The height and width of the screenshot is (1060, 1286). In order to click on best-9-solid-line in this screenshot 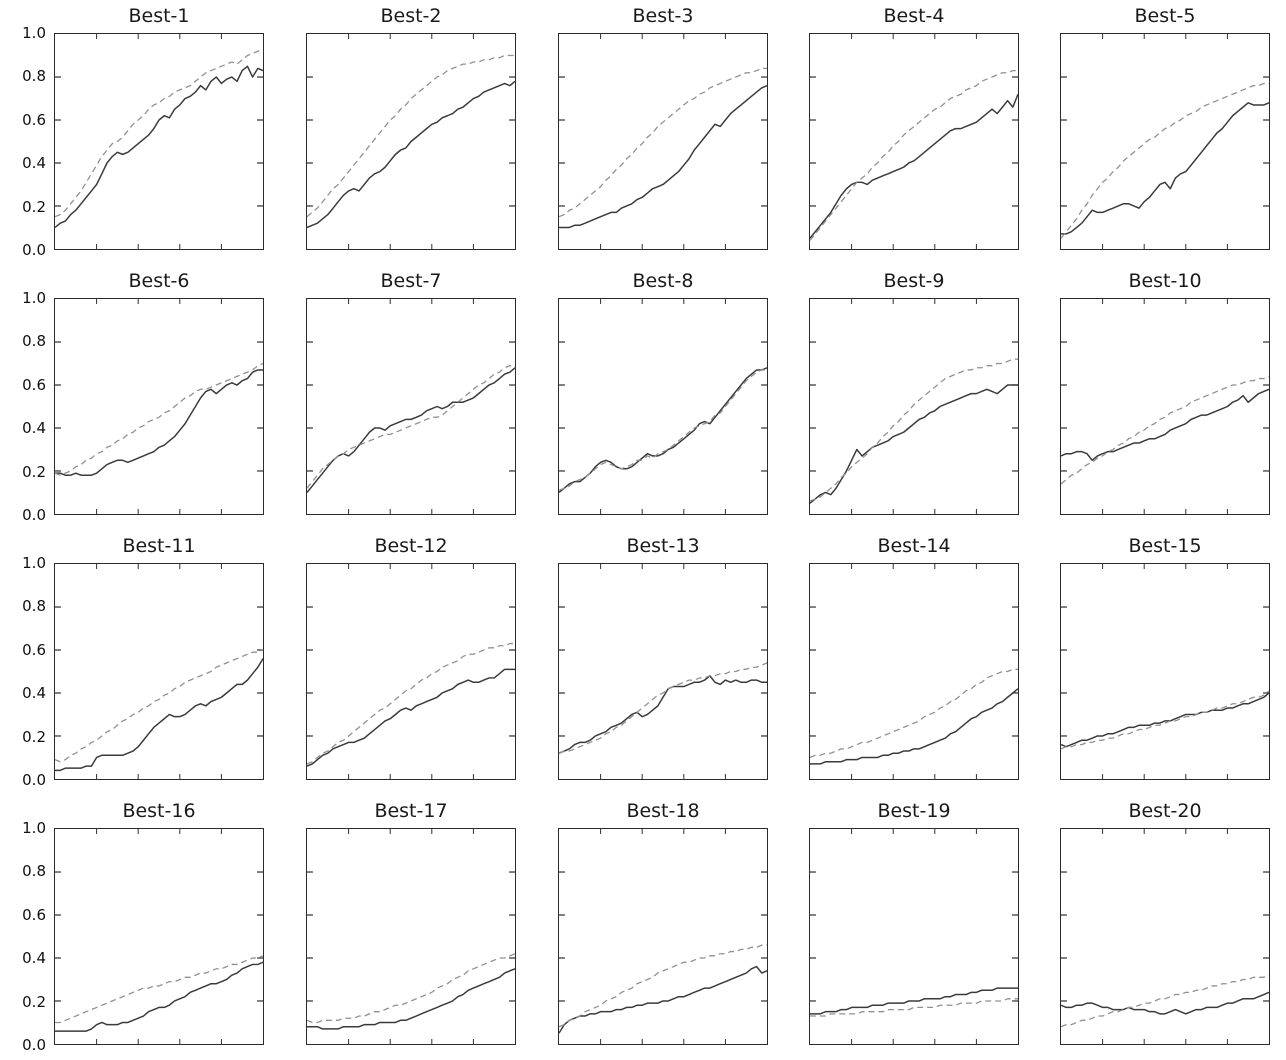, I will do `click(914, 444)`.